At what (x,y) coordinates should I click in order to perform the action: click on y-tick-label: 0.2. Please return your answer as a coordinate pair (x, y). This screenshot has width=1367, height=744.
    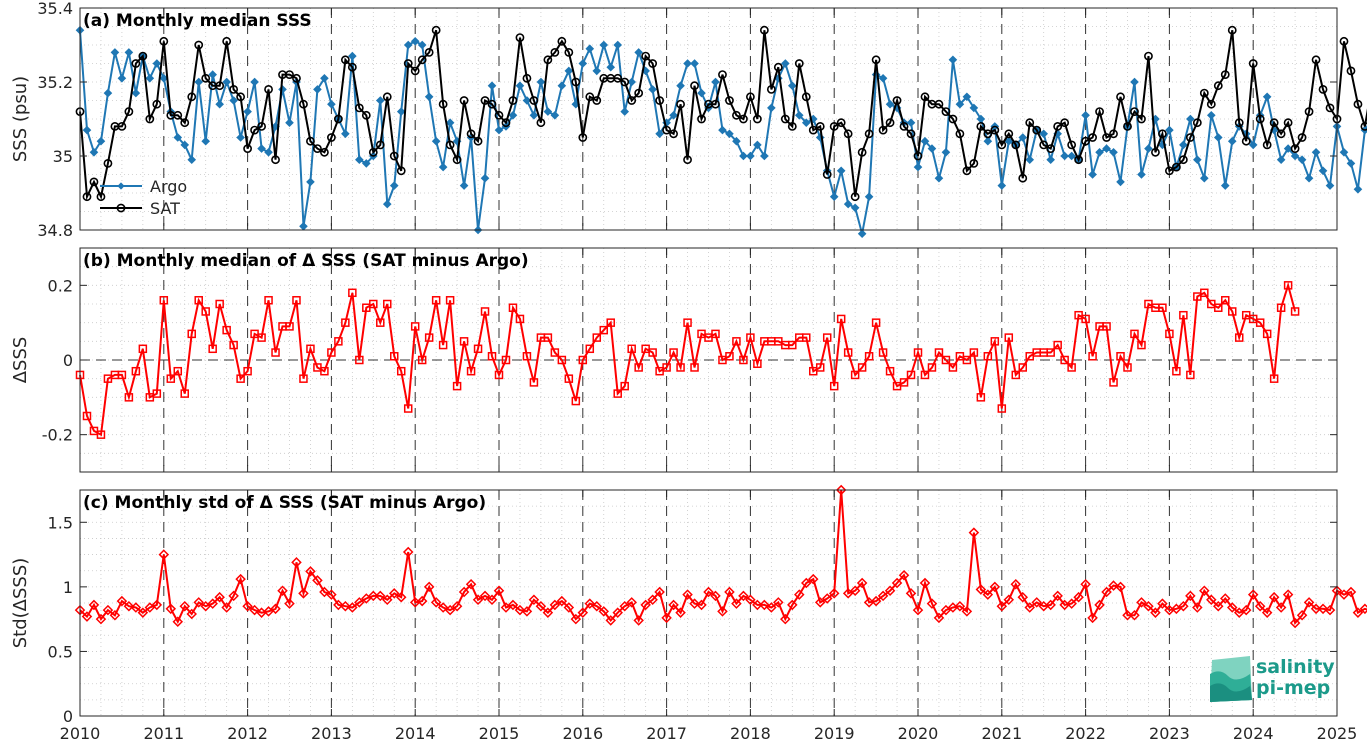
    Looking at the image, I should click on (60, 285).